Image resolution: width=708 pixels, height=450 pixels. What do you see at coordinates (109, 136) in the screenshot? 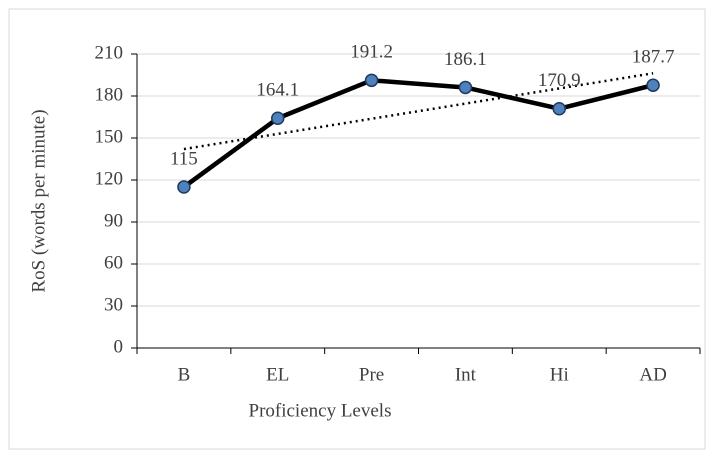
I see `y-tick-label: 150` at bounding box center [109, 136].